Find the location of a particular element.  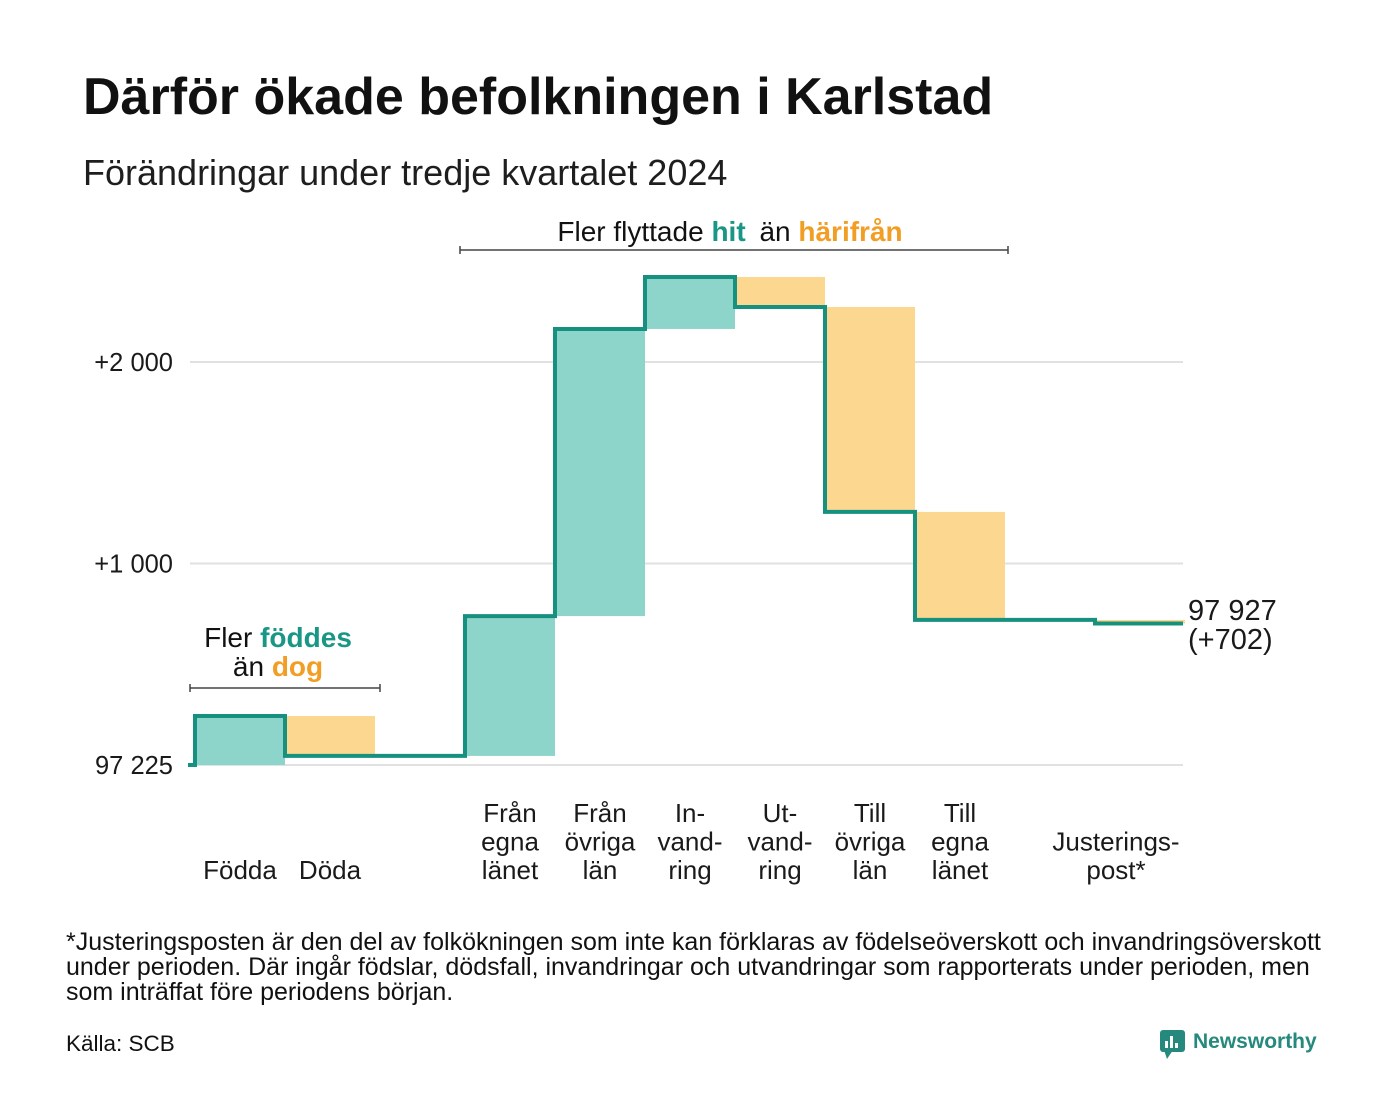

category-label: Födda is located at coordinates (240, 870).